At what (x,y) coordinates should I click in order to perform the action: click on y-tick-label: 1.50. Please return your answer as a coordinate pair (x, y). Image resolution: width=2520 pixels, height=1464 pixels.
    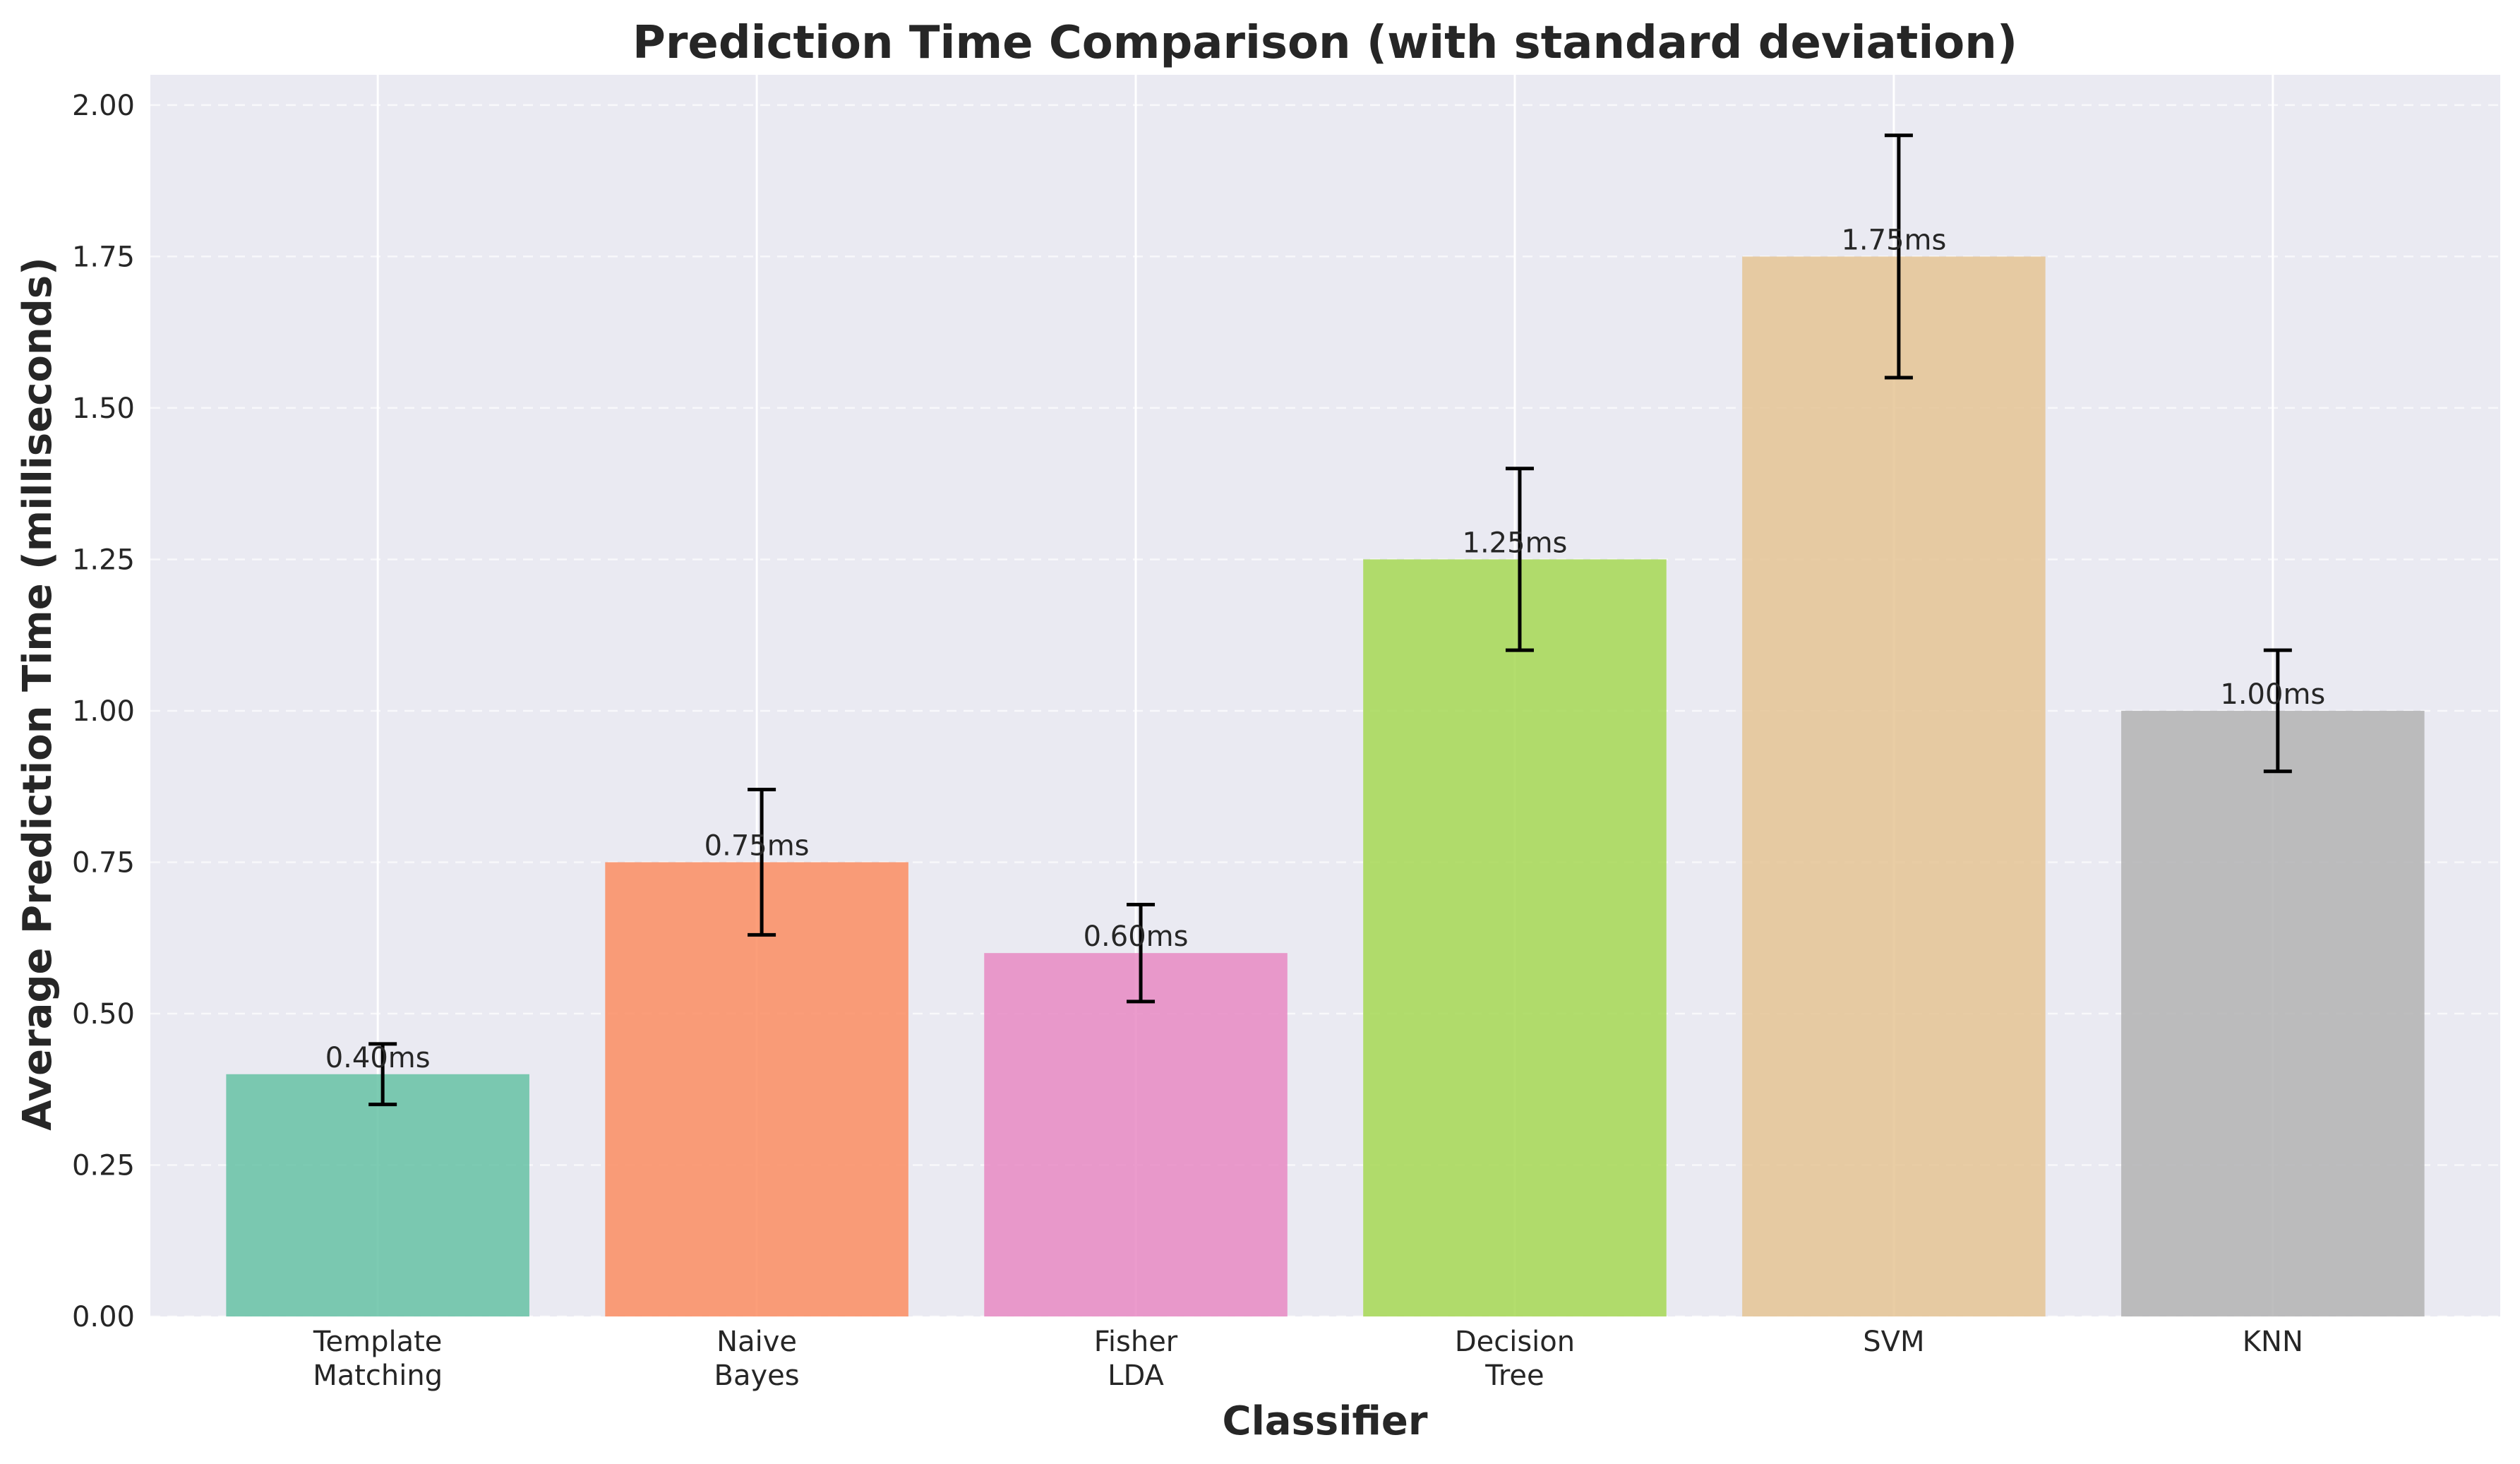
    Looking at the image, I should click on (103, 409).